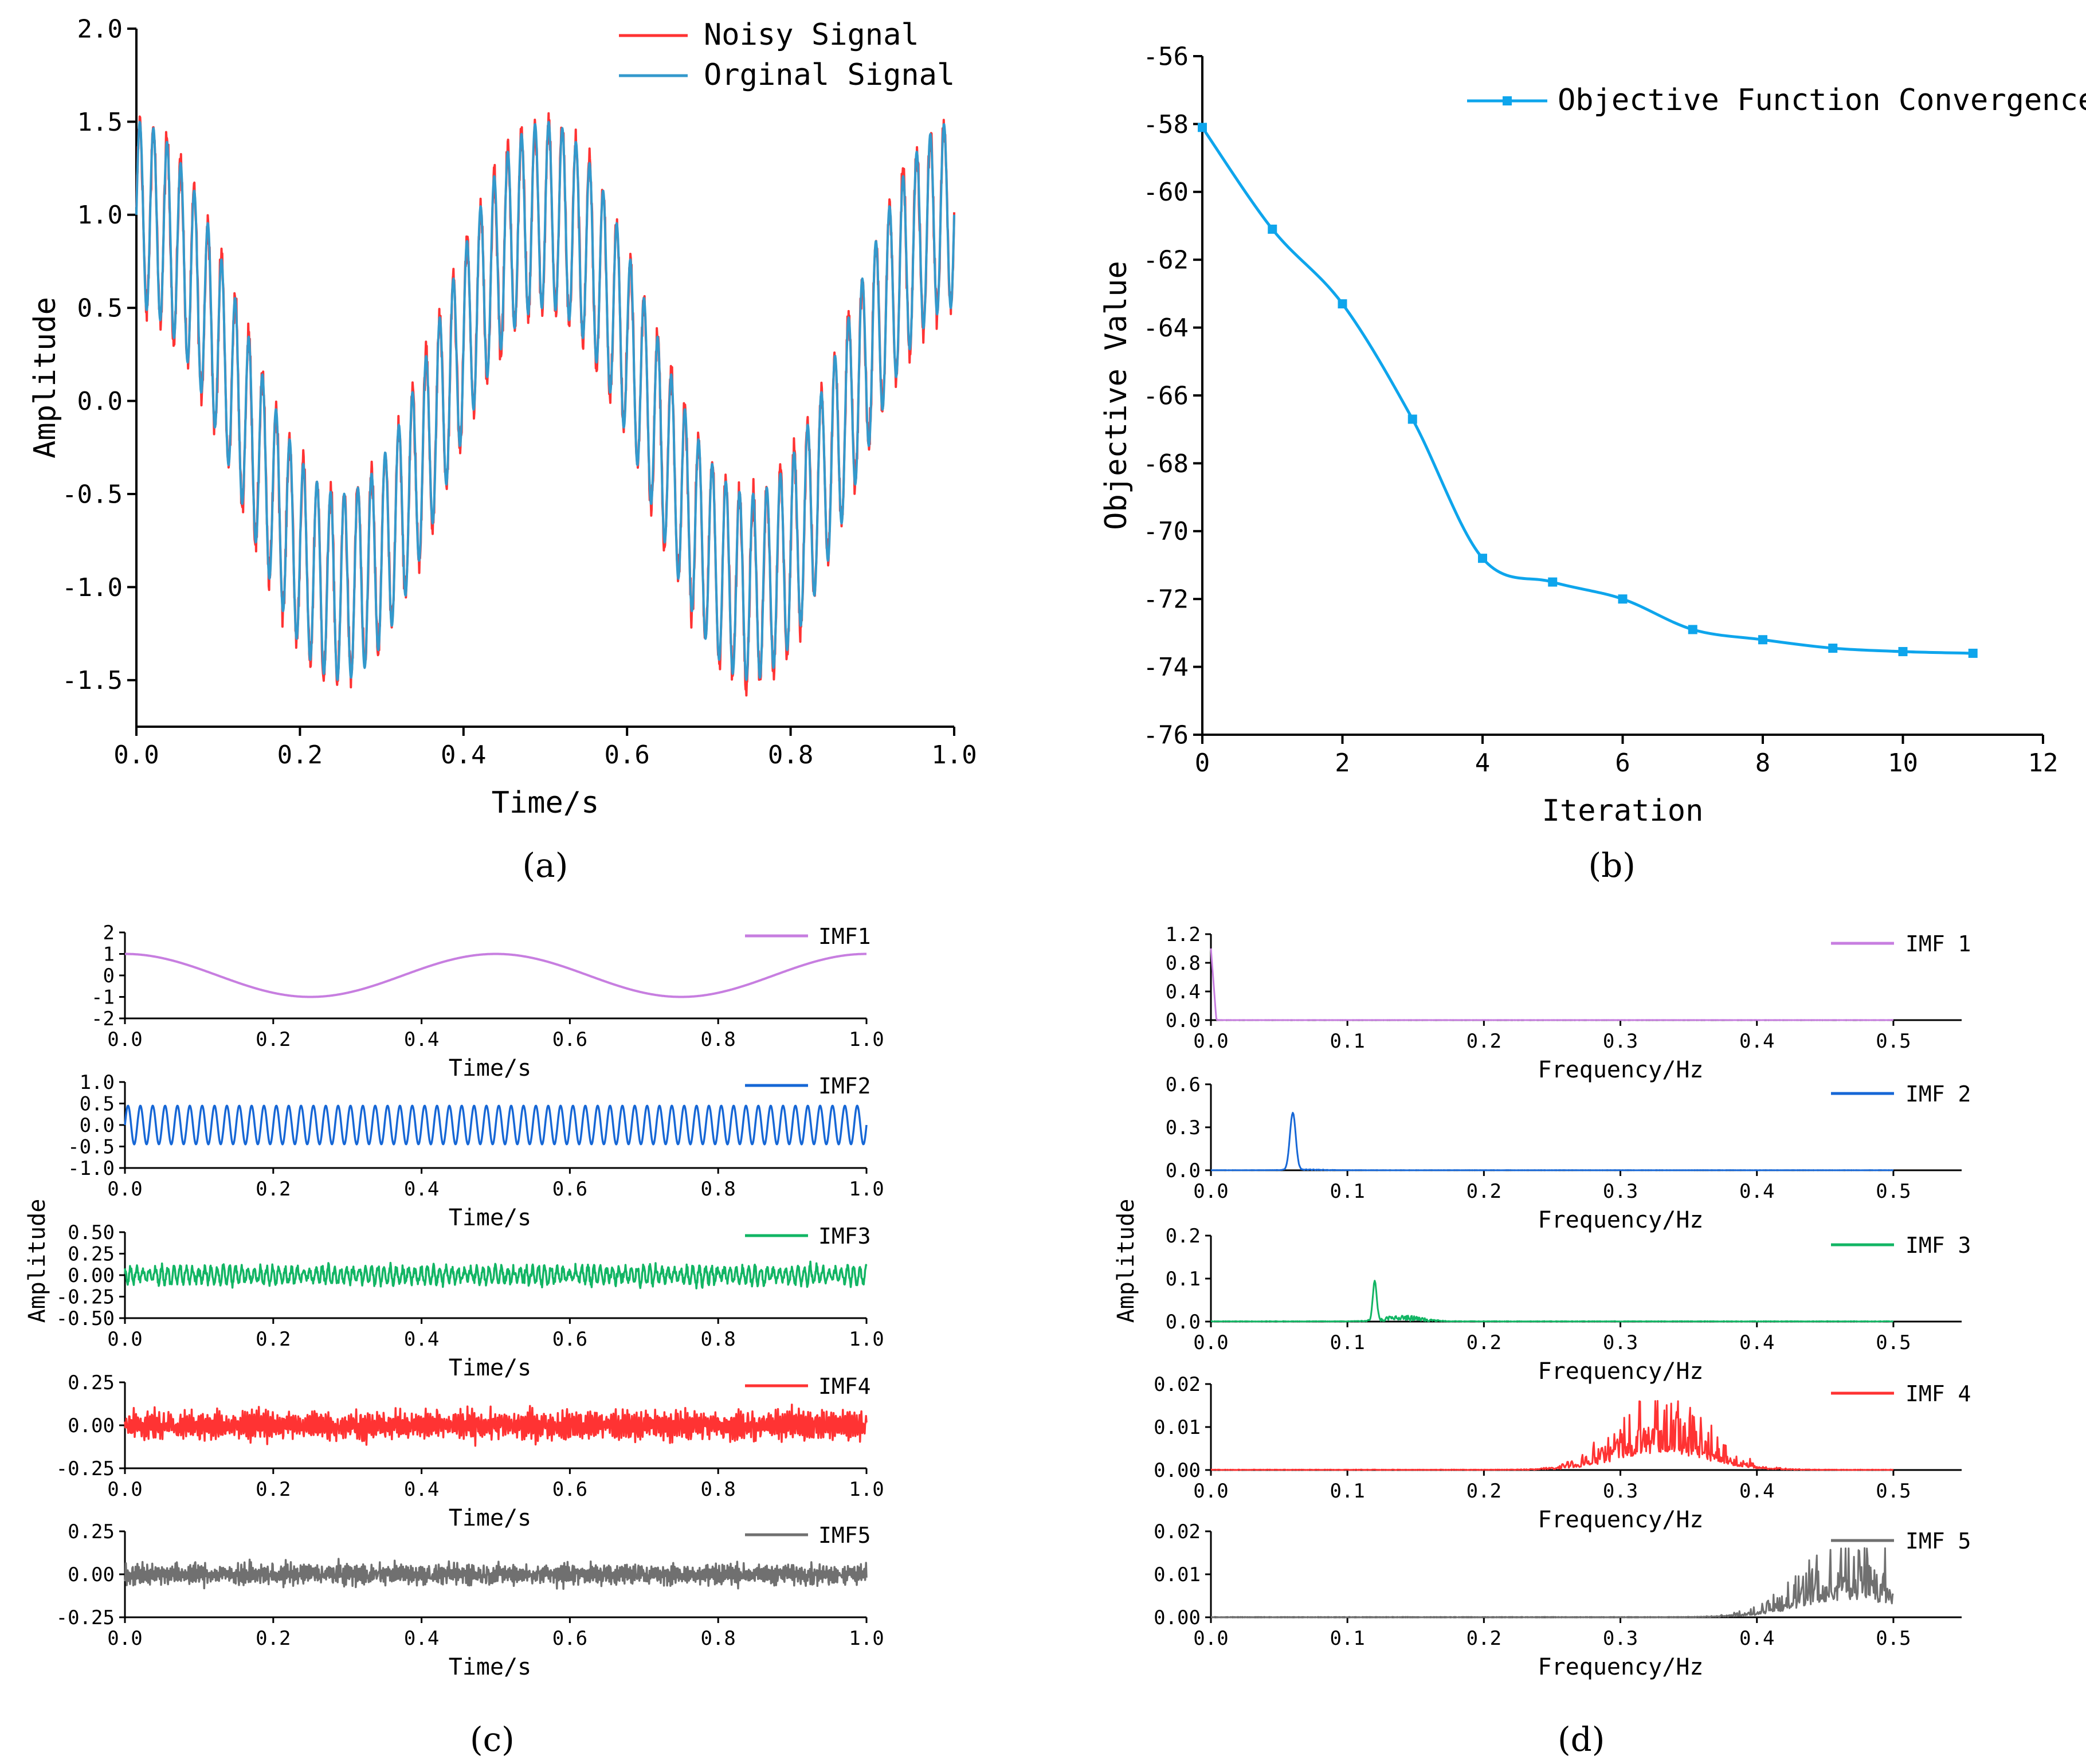  What do you see at coordinates (844, 1086) in the screenshot?
I see `legend-label: IMF2` at bounding box center [844, 1086].